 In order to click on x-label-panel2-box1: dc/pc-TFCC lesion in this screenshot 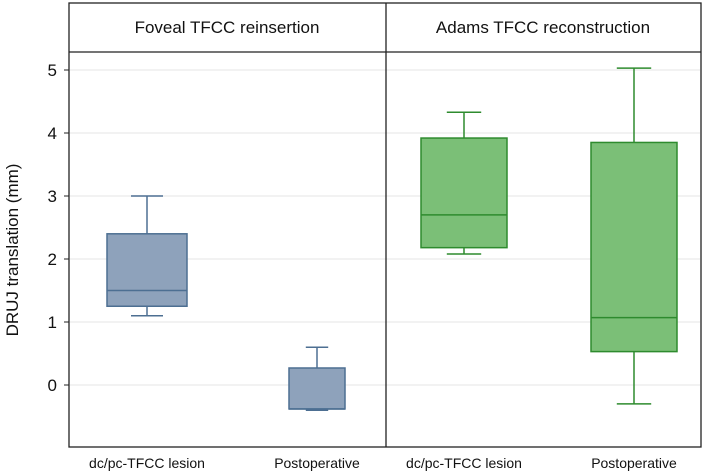, I will do `click(464, 463)`.